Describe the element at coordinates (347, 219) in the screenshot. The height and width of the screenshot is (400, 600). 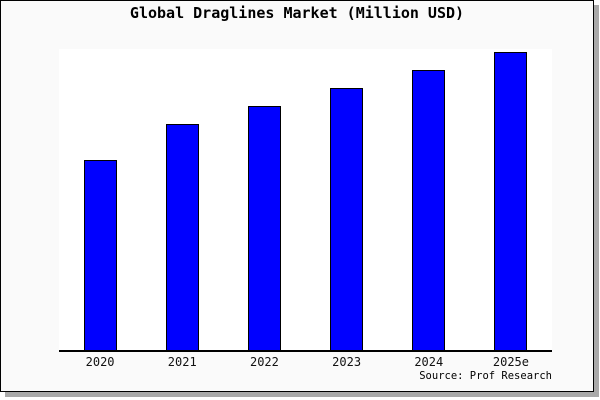
I see `bar-2023` at that location.